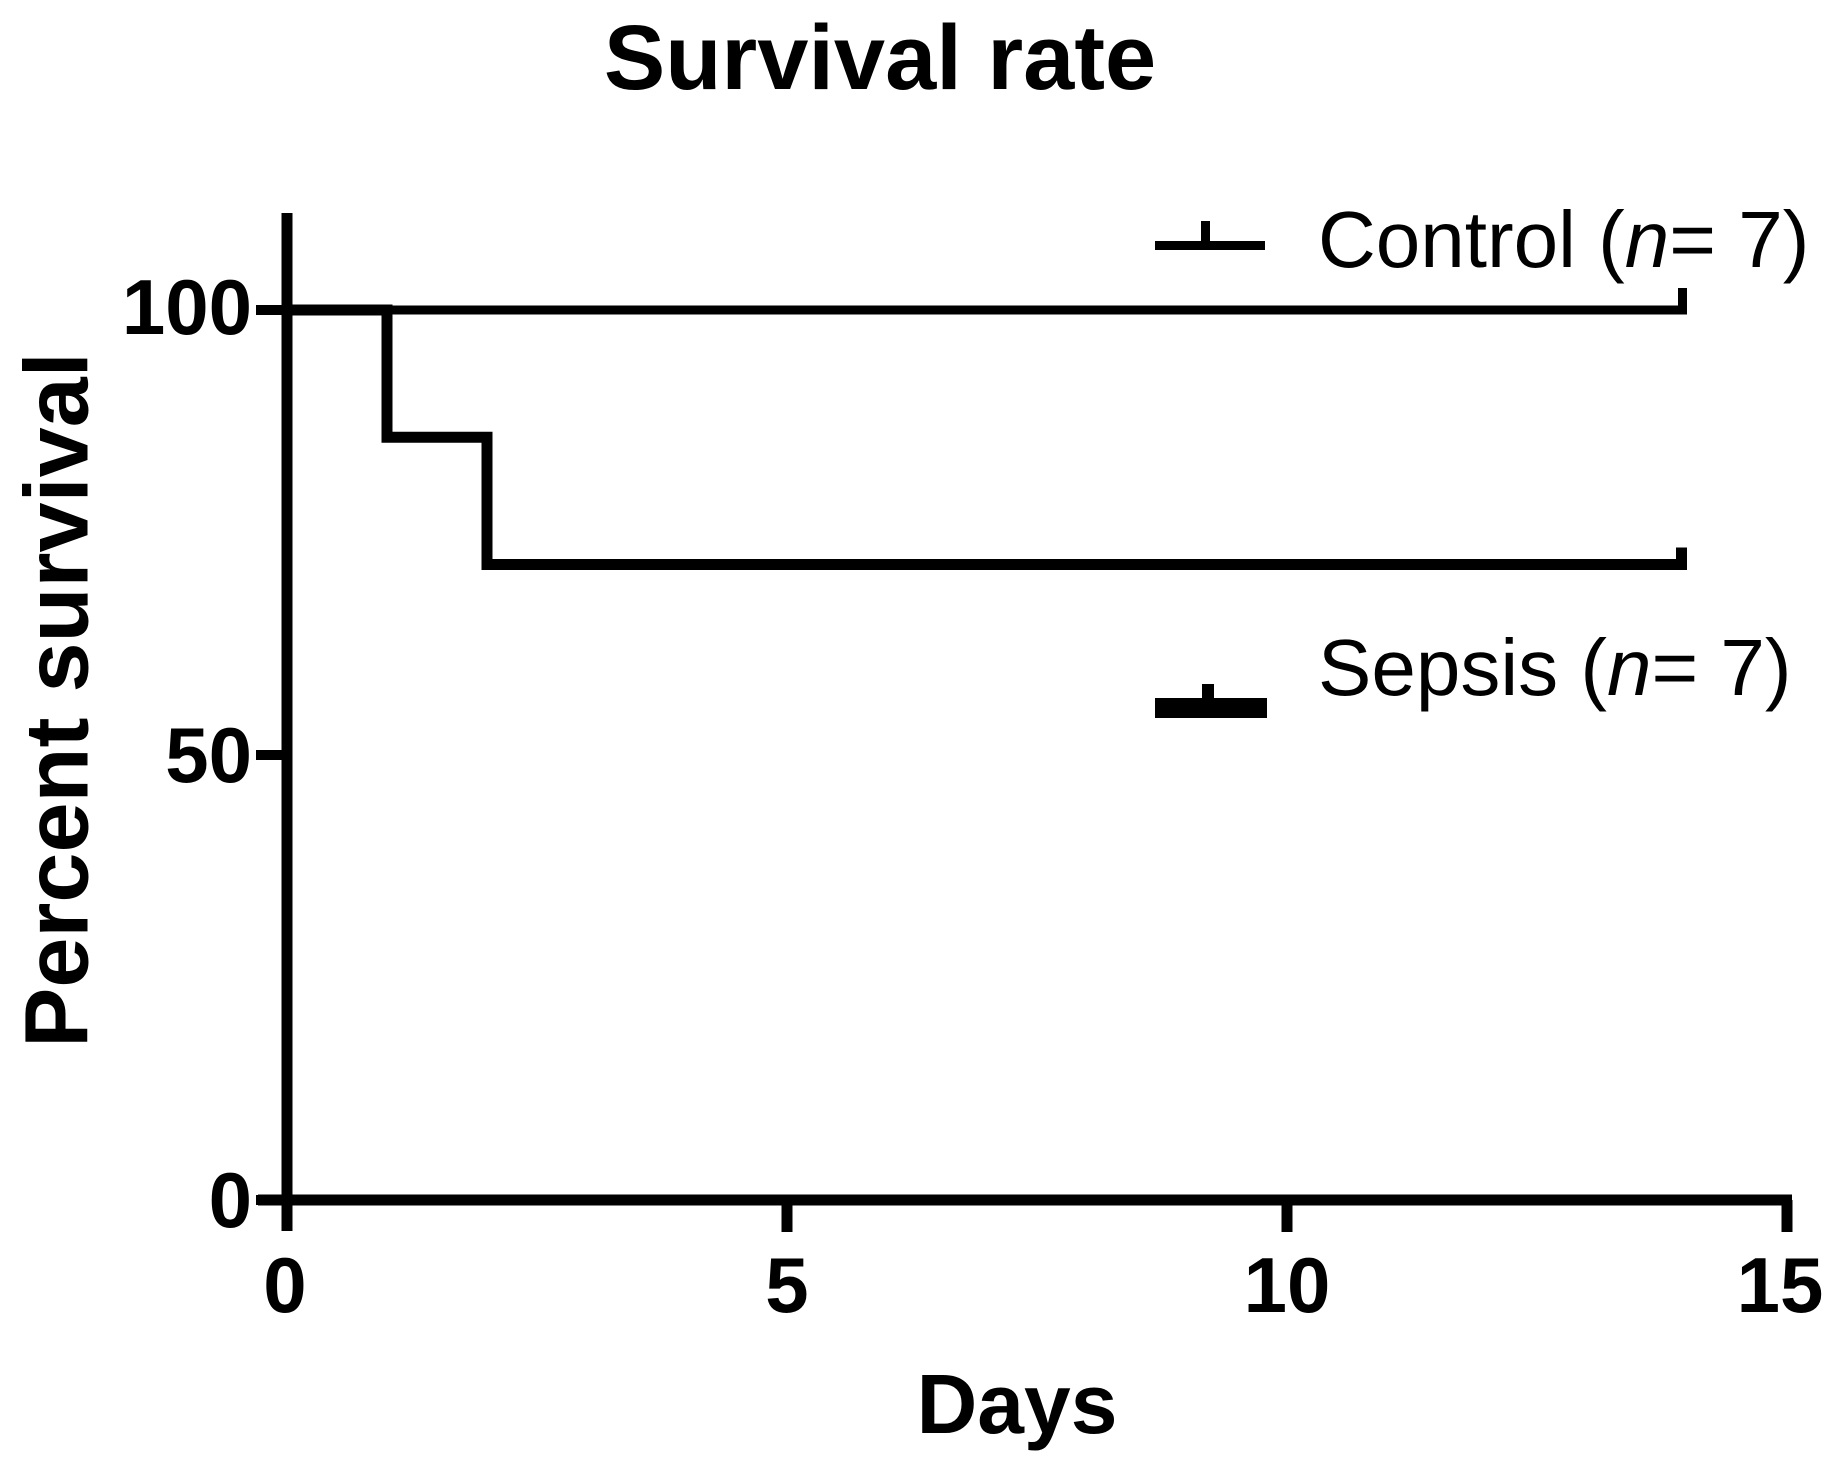 The image size is (1840, 1464). I want to click on x-tick-label-5: 5, so click(787, 1285).